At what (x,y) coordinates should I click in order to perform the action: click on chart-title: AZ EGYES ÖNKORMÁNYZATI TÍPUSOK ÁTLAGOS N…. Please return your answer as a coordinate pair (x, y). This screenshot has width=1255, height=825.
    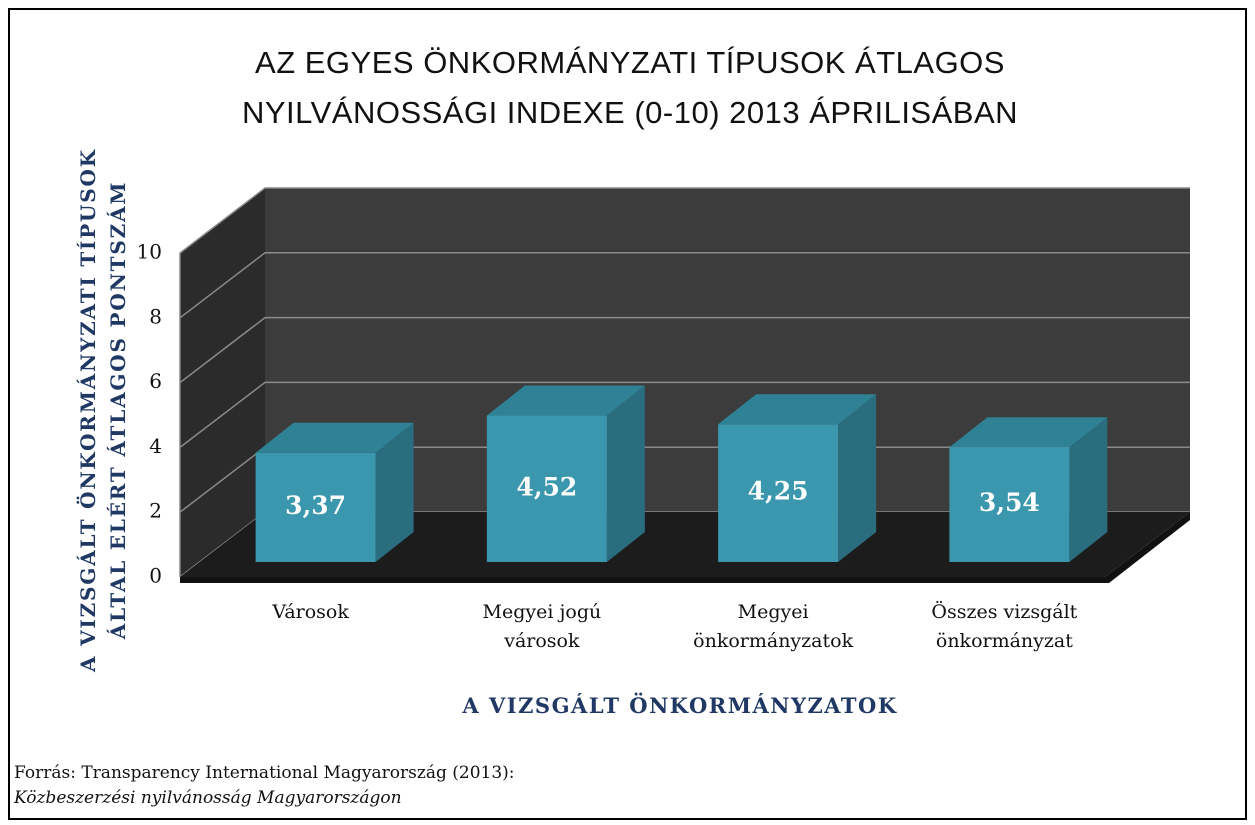
    Looking at the image, I should click on (630, 87).